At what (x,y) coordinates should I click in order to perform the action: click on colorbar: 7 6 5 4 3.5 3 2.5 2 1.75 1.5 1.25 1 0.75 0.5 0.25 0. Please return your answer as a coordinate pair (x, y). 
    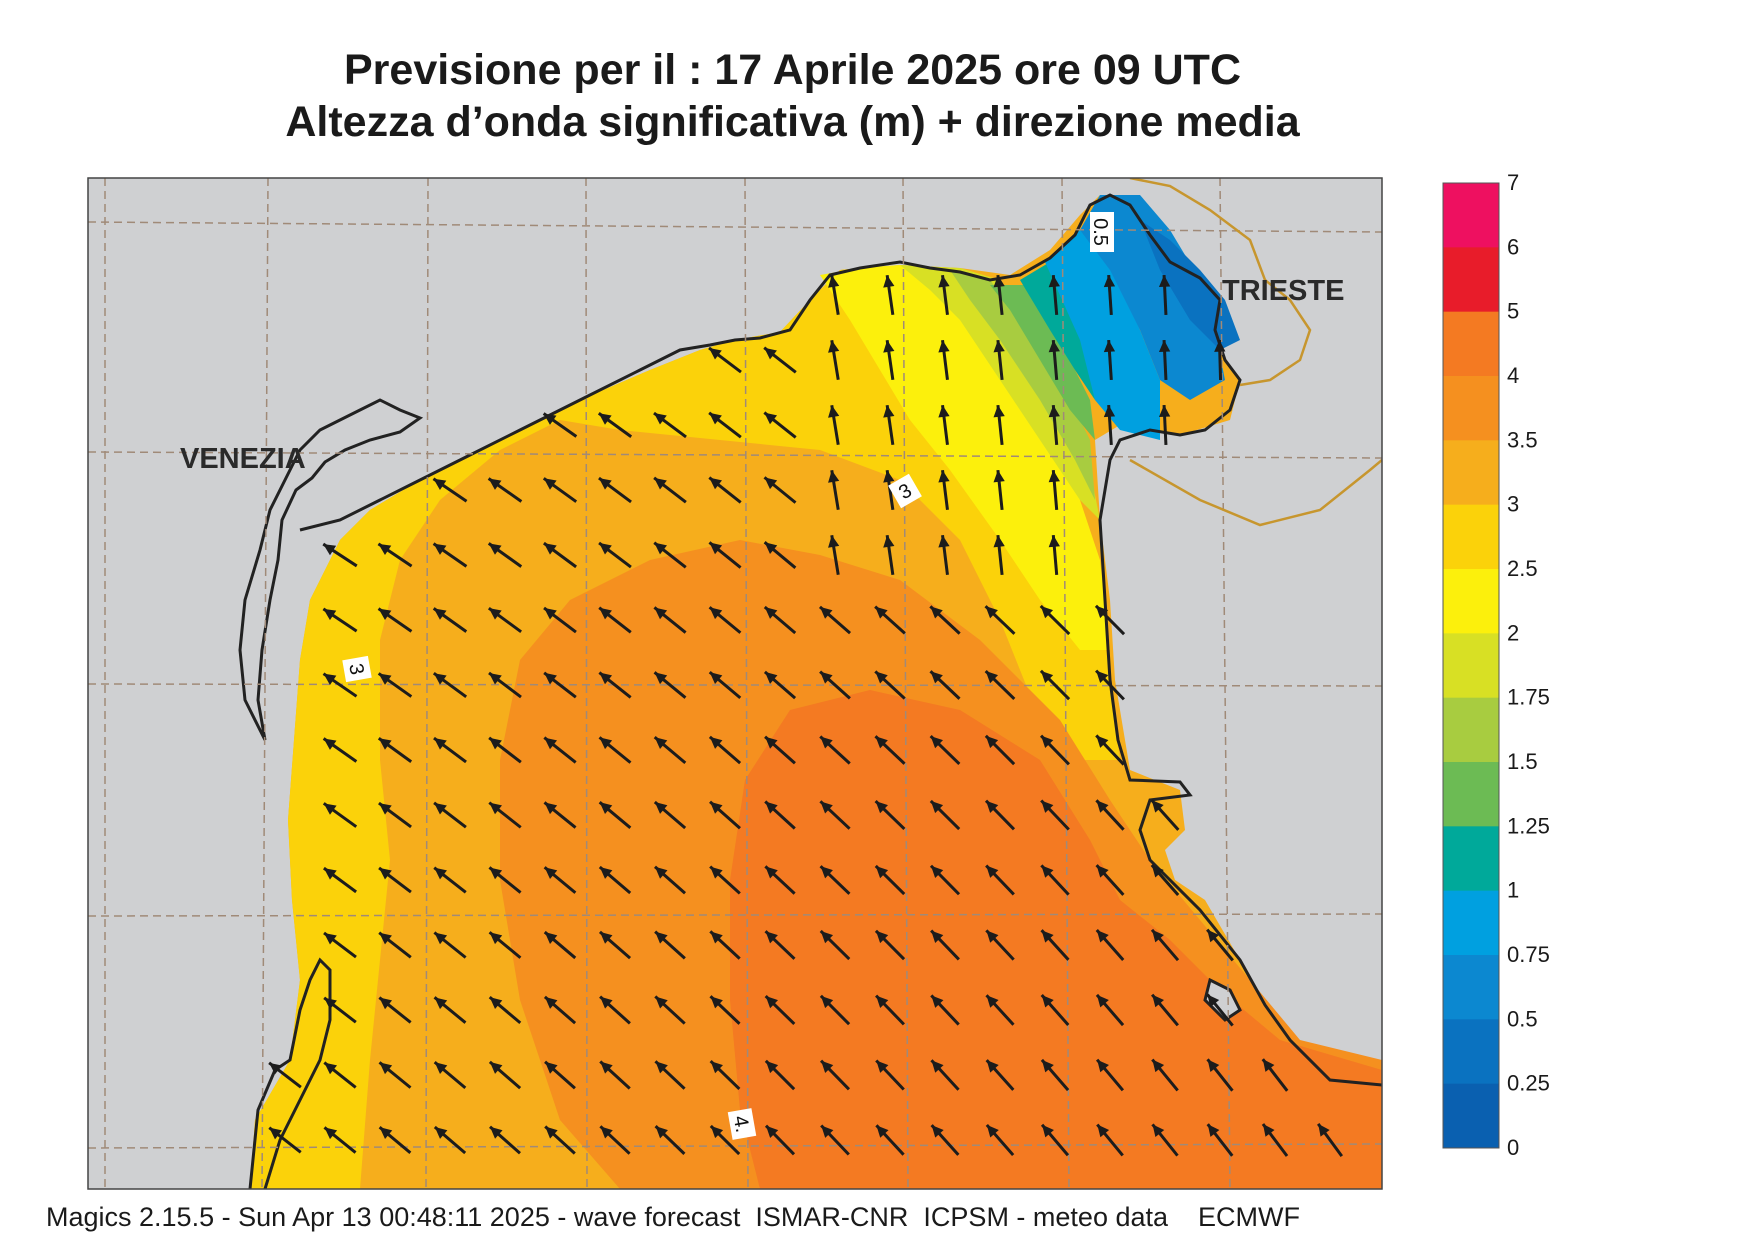
    Looking at the image, I should click on (1496, 665).